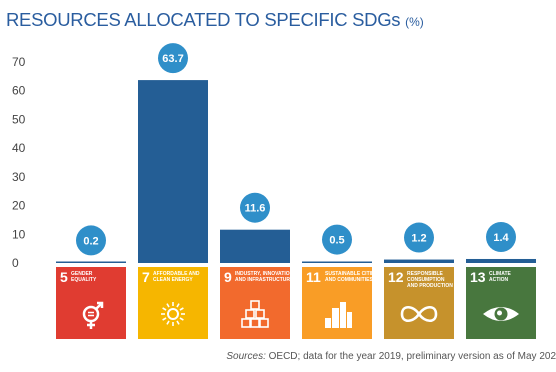 The image size is (556, 372). I want to click on sdg-number: 9, so click(228, 277).